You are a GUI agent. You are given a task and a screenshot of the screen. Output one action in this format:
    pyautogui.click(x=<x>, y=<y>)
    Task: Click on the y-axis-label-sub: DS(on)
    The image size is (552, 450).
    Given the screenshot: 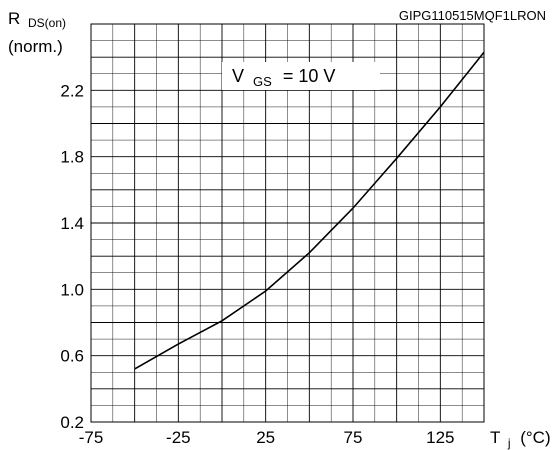 What is the action you would take?
    pyautogui.click(x=47, y=23)
    